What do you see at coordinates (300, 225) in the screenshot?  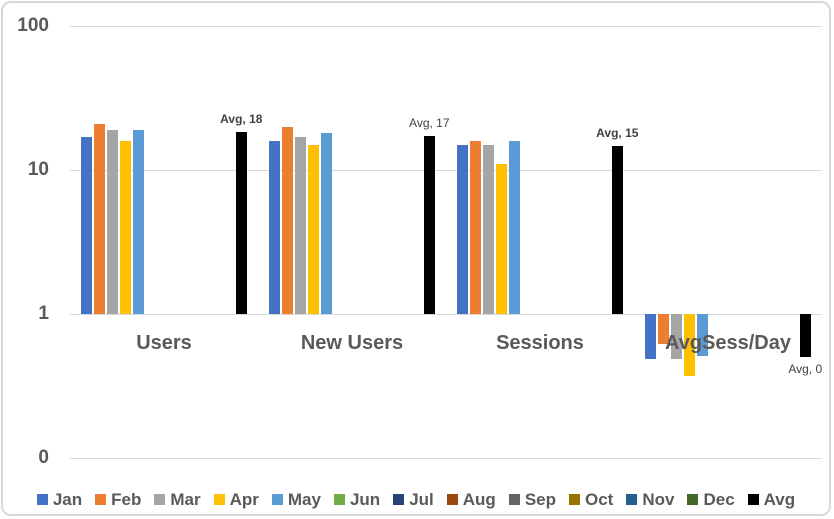 I see `bar-mar-new-users` at bounding box center [300, 225].